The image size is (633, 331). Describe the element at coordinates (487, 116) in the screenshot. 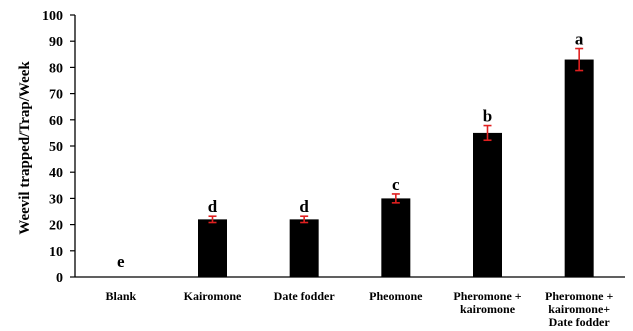

I see `significance-letter: b` at that location.